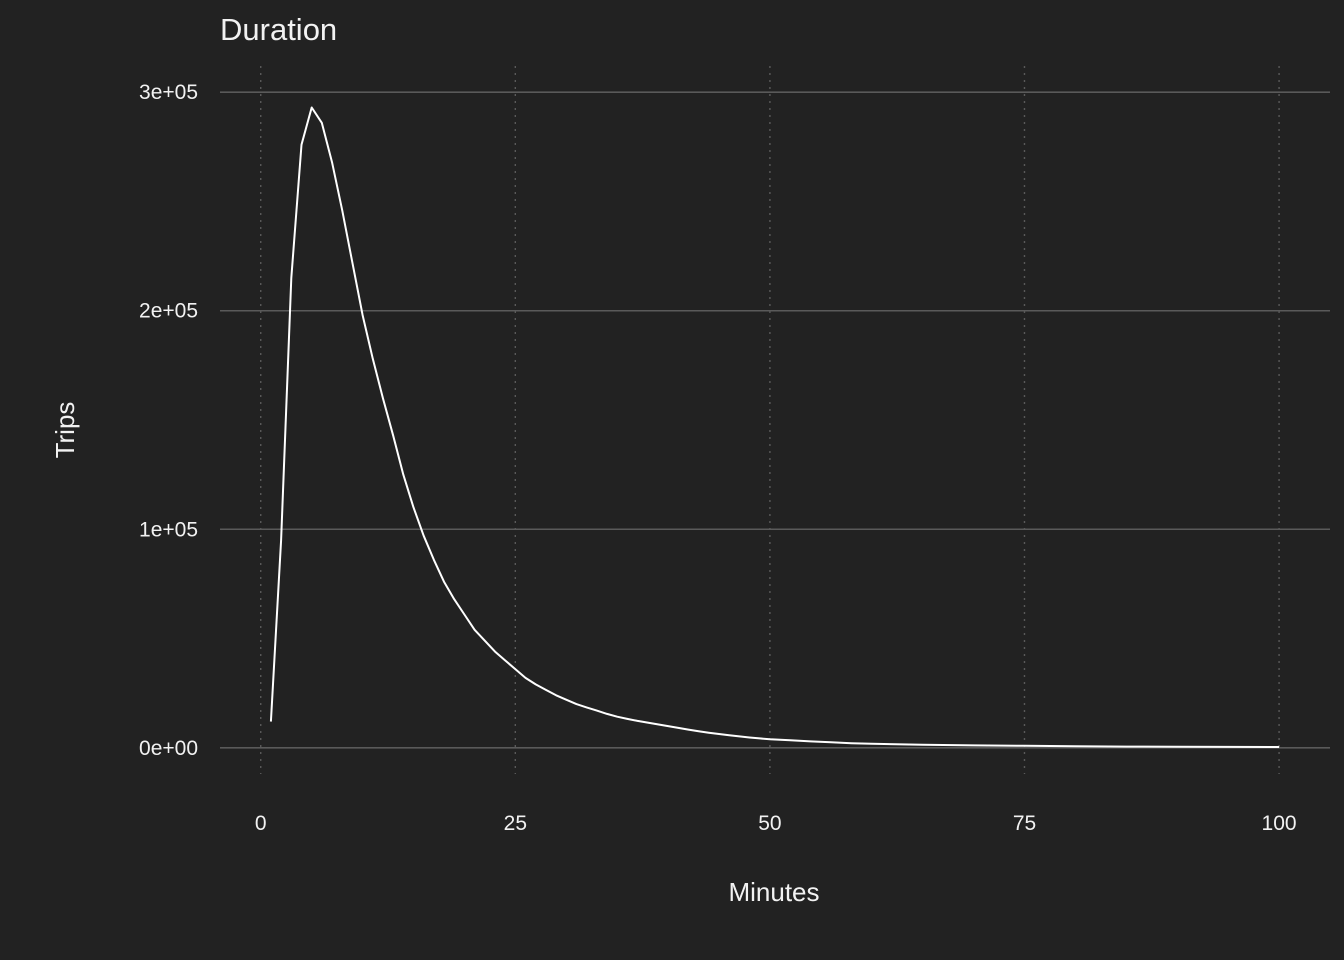  What do you see at coordinates (168, 748) in the screenshot?
I see `y-tick-label: 0e+00` at bounding box center [168, 748].